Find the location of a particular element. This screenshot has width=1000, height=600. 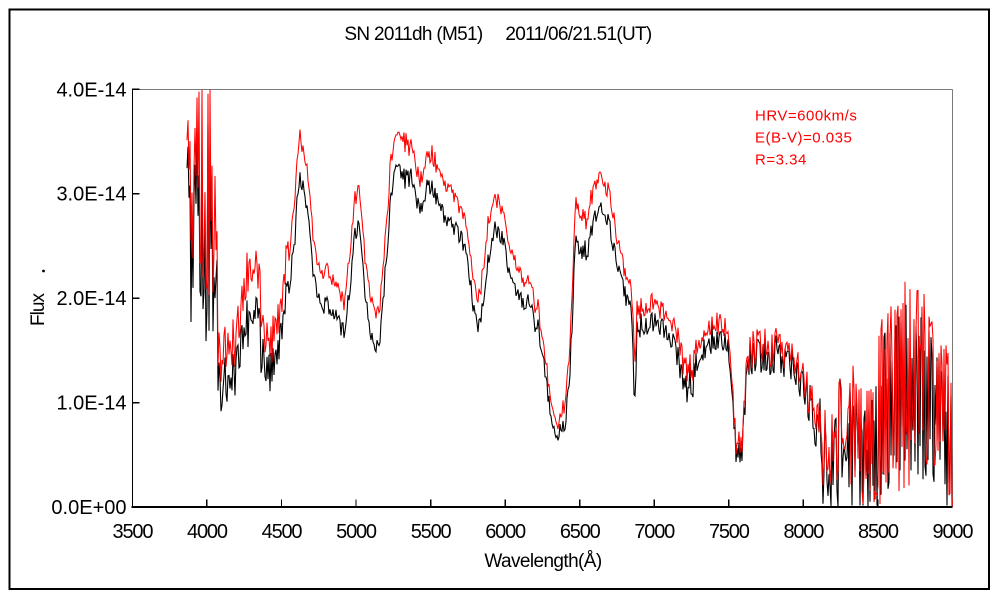

svg-text: 5500 is located at coordinates (431, 532).